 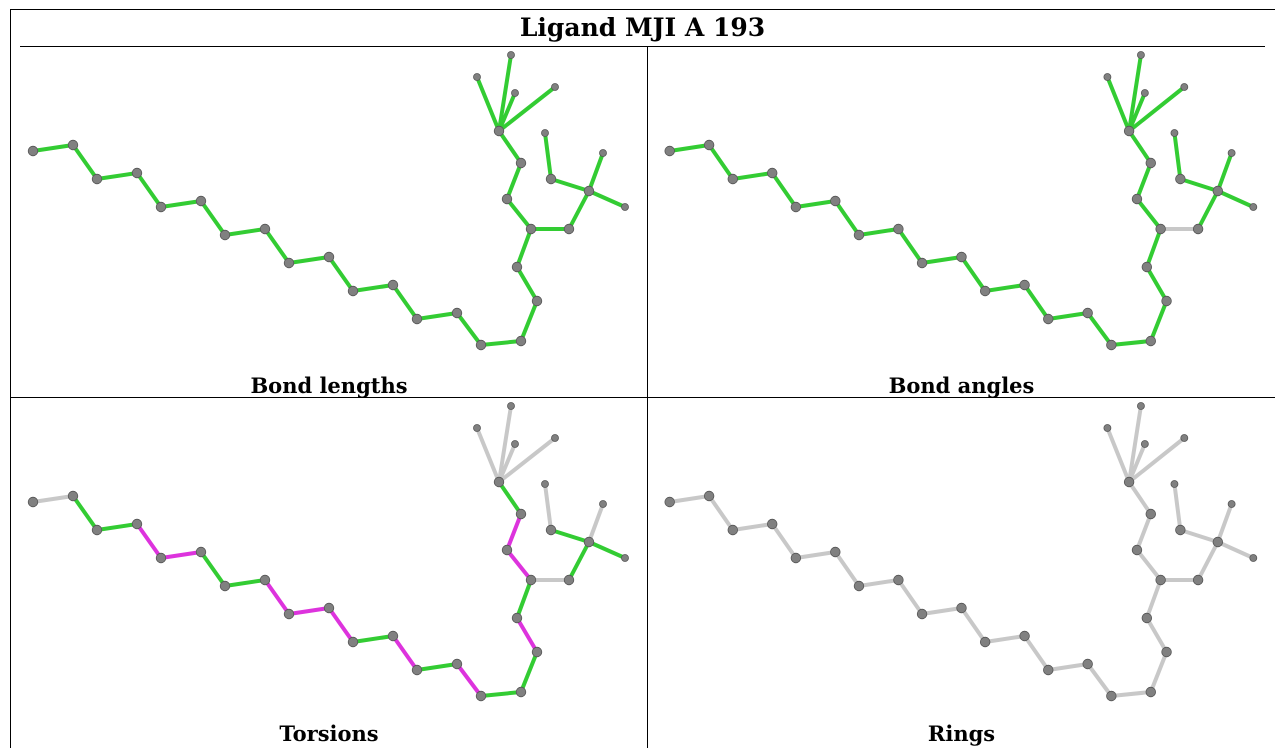 I want to click on panel-label-rings: Rings, so click(x=961, y=733).